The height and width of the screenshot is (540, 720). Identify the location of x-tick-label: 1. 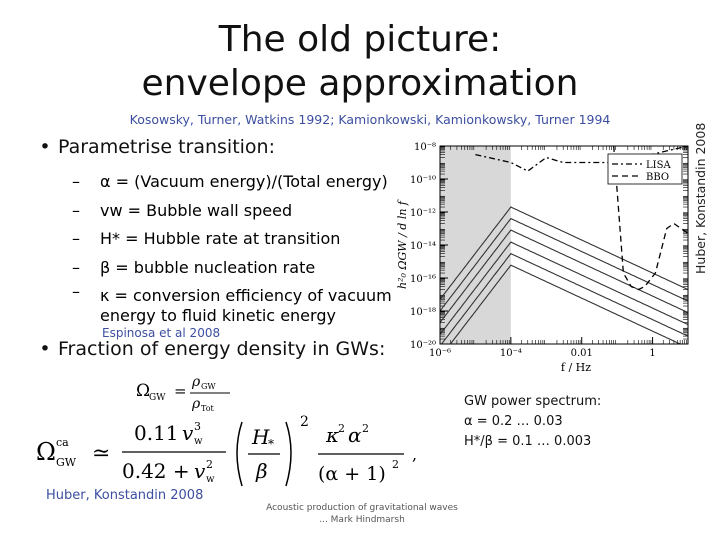
(652, 353).